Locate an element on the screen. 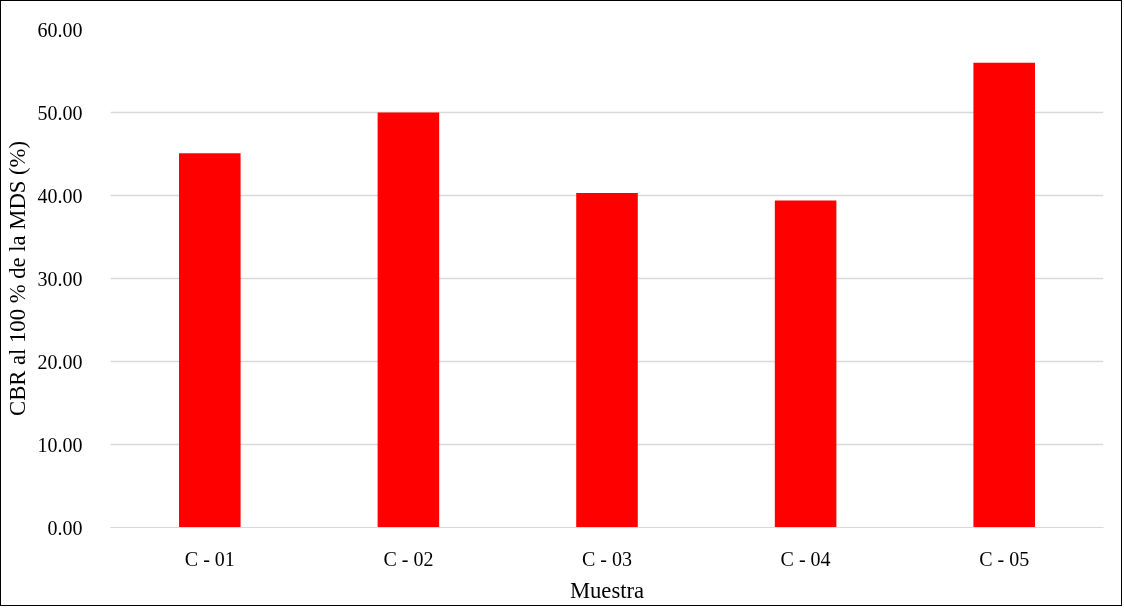  y-tick-label: 60.00 is located at coordinates (60, 29).